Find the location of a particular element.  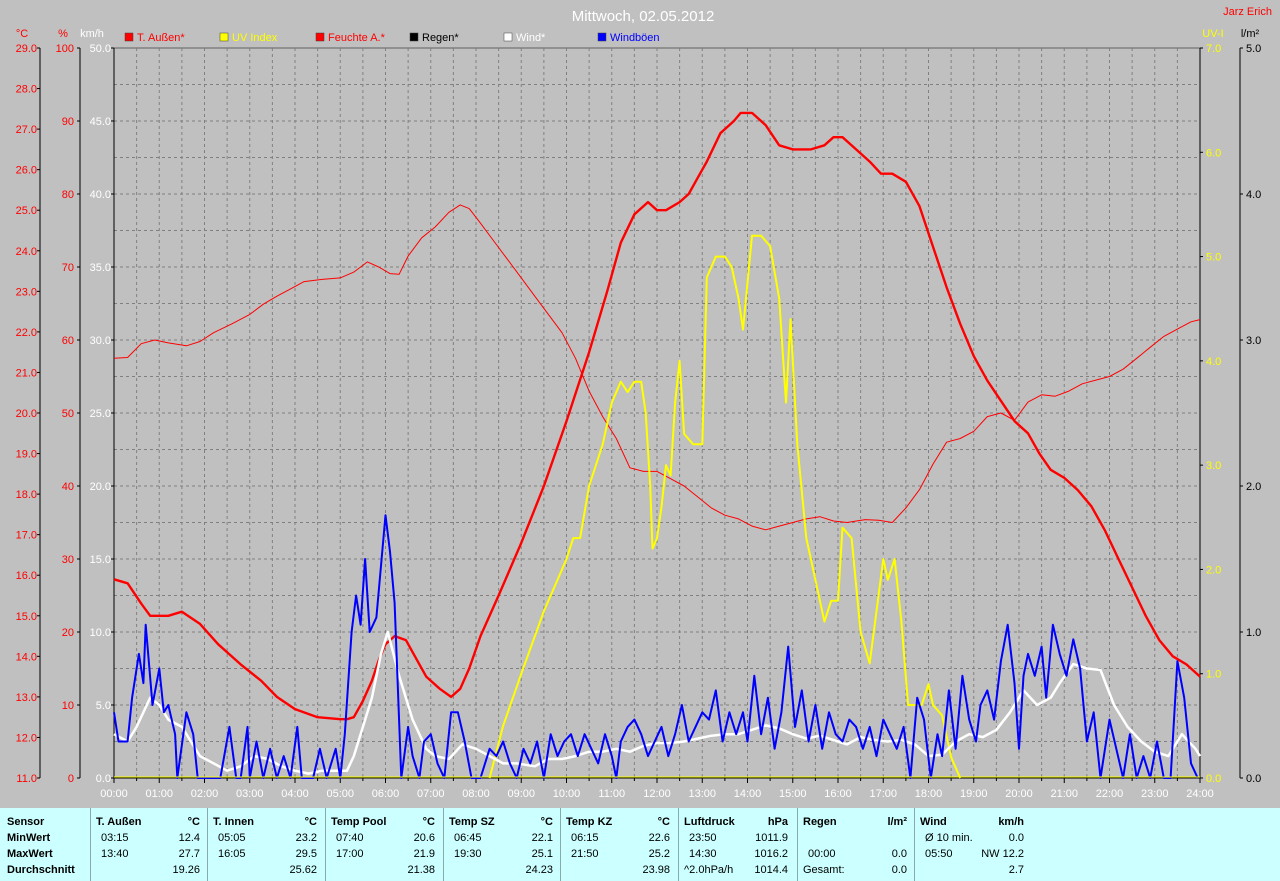

min-value: 22.6 is located at coordinates (659, 838).